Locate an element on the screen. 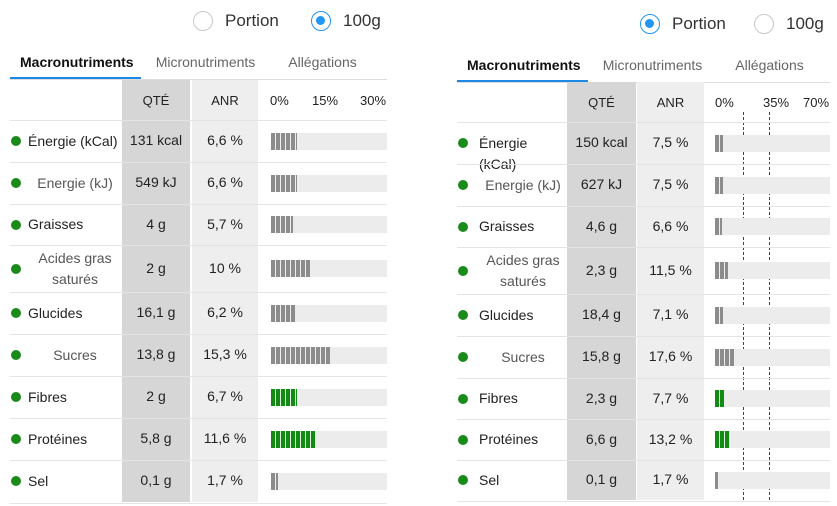  radio-label: 100g is located at coordinates (362, 20).